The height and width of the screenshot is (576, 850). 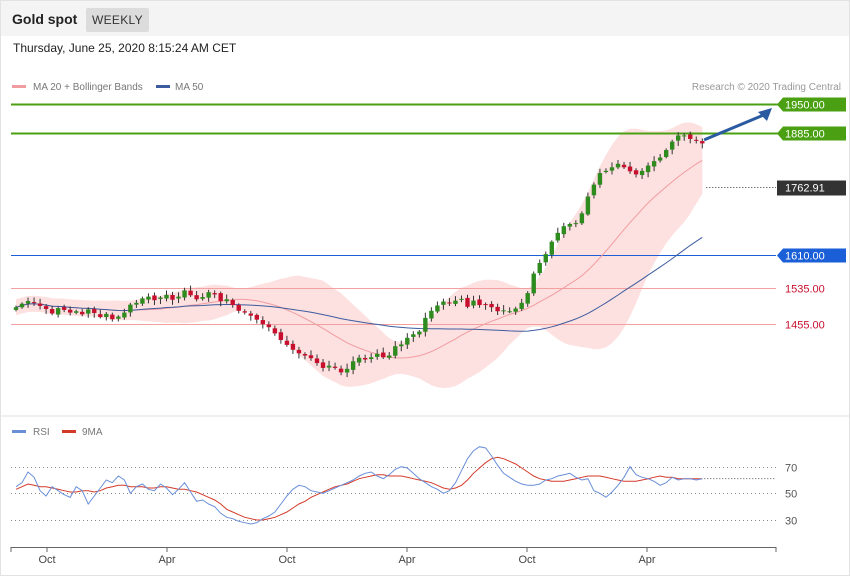 What do you see at coordinates (791, 522) in the screenshot?
I see `rsi-tick-label: 30` at bounding box center [791, 522].